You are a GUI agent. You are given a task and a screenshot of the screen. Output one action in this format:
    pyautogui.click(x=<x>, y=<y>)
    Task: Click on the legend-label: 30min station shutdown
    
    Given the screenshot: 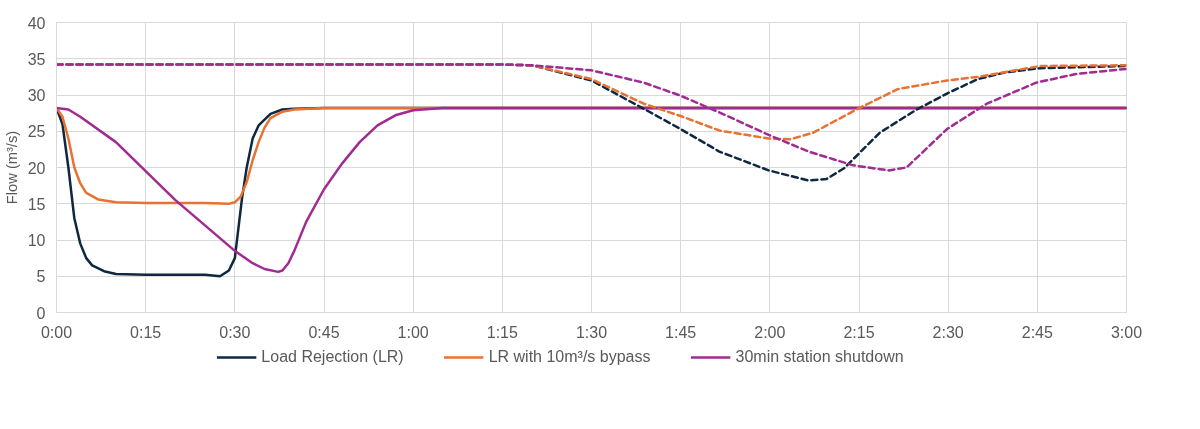 What is the action you would take?
    pyautogui.click(x=819, y=357)
    